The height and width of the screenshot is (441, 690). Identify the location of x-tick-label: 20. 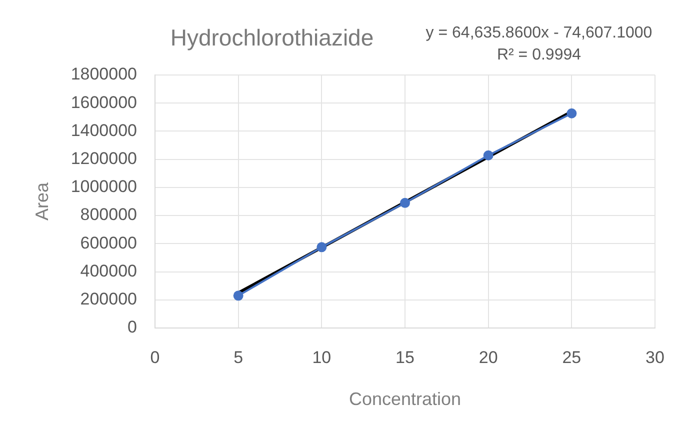
(488, 357).